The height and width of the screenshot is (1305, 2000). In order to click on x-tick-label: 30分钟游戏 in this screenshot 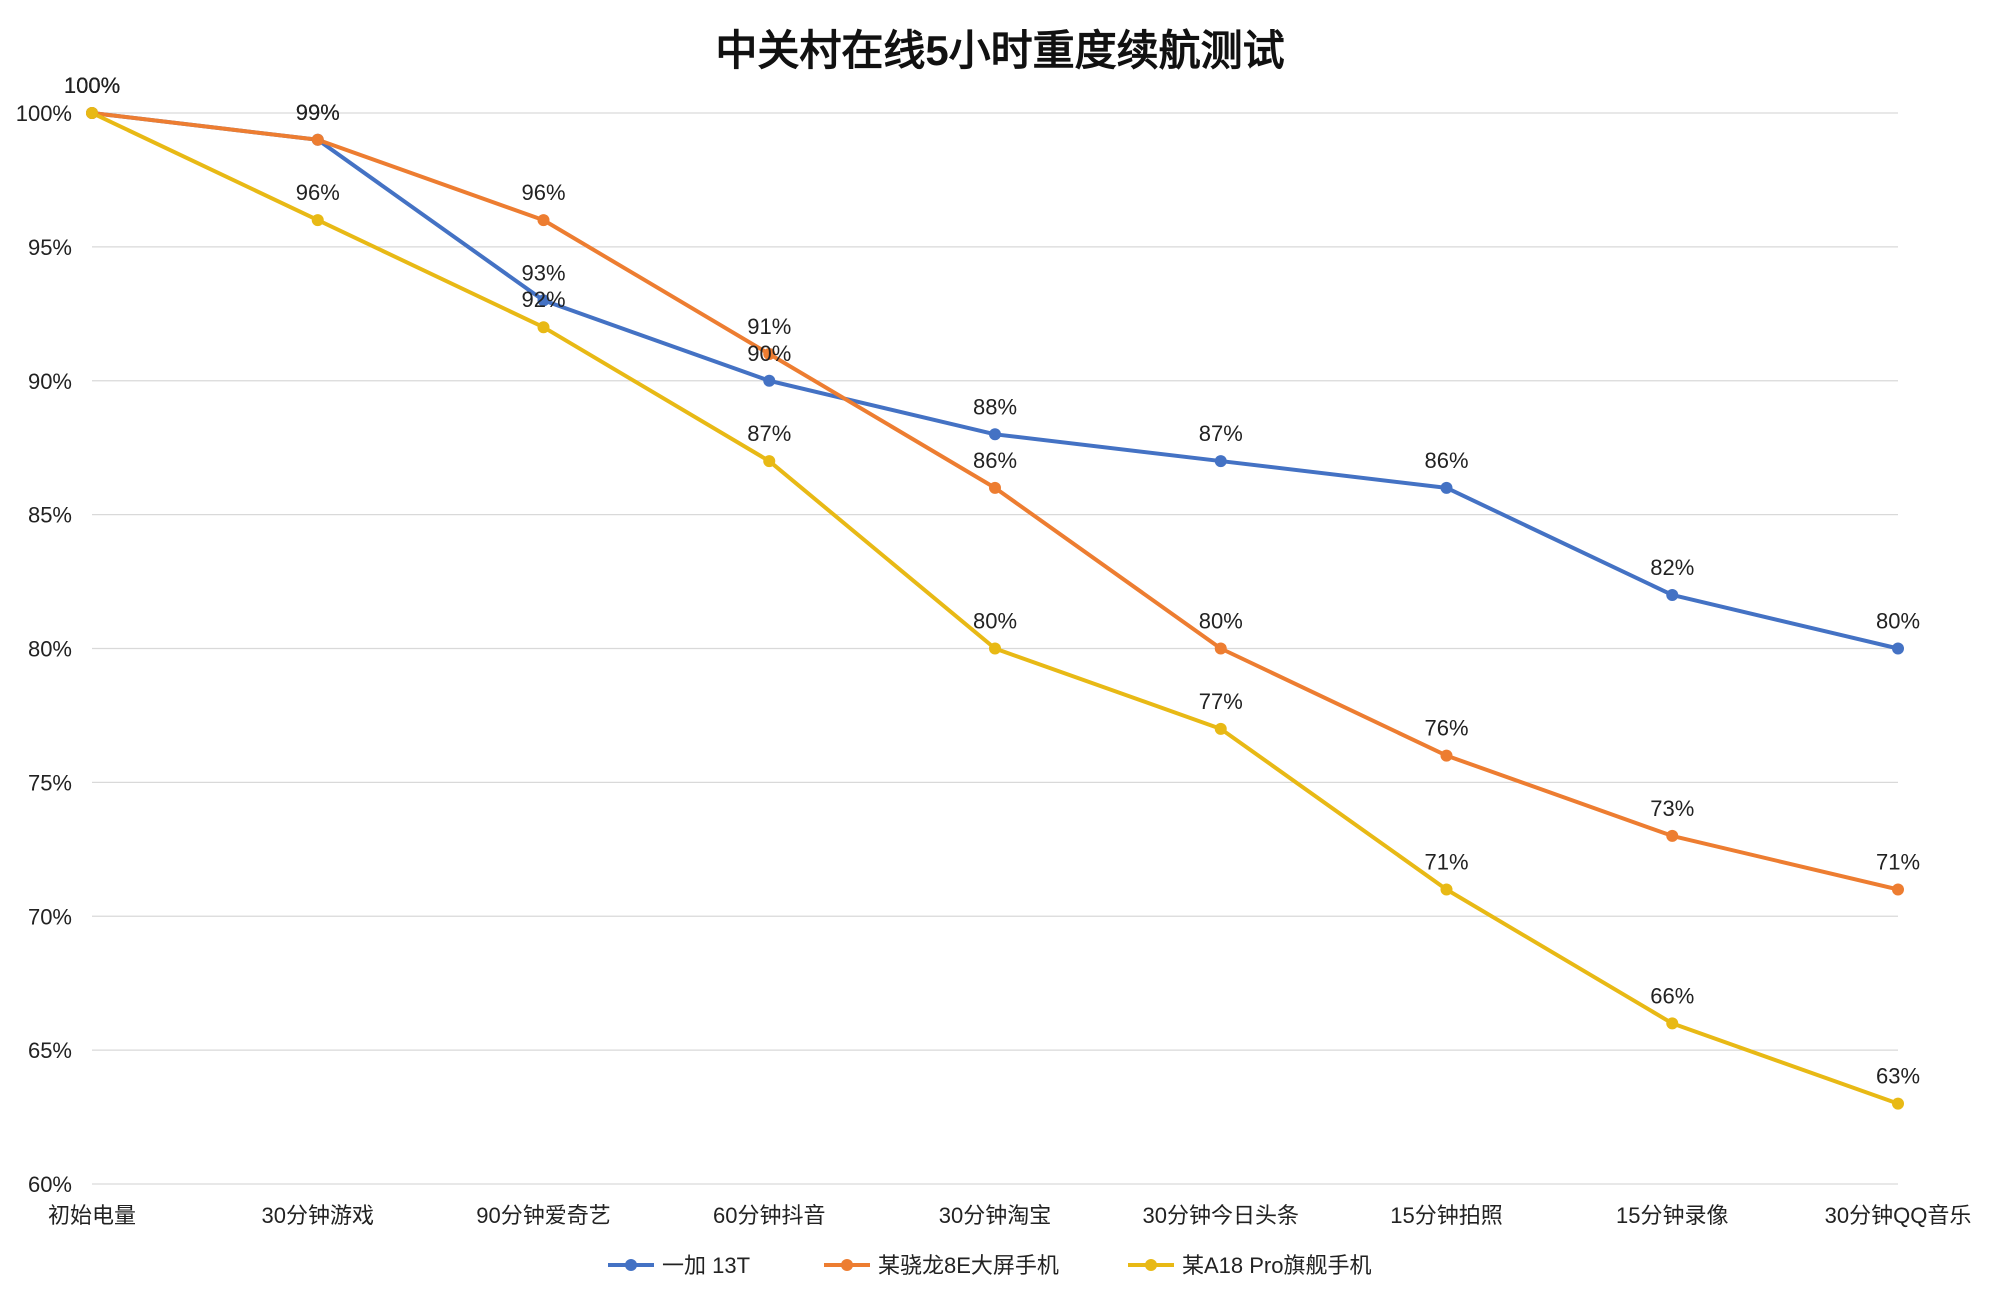, I will do `click(318, 1215)`.